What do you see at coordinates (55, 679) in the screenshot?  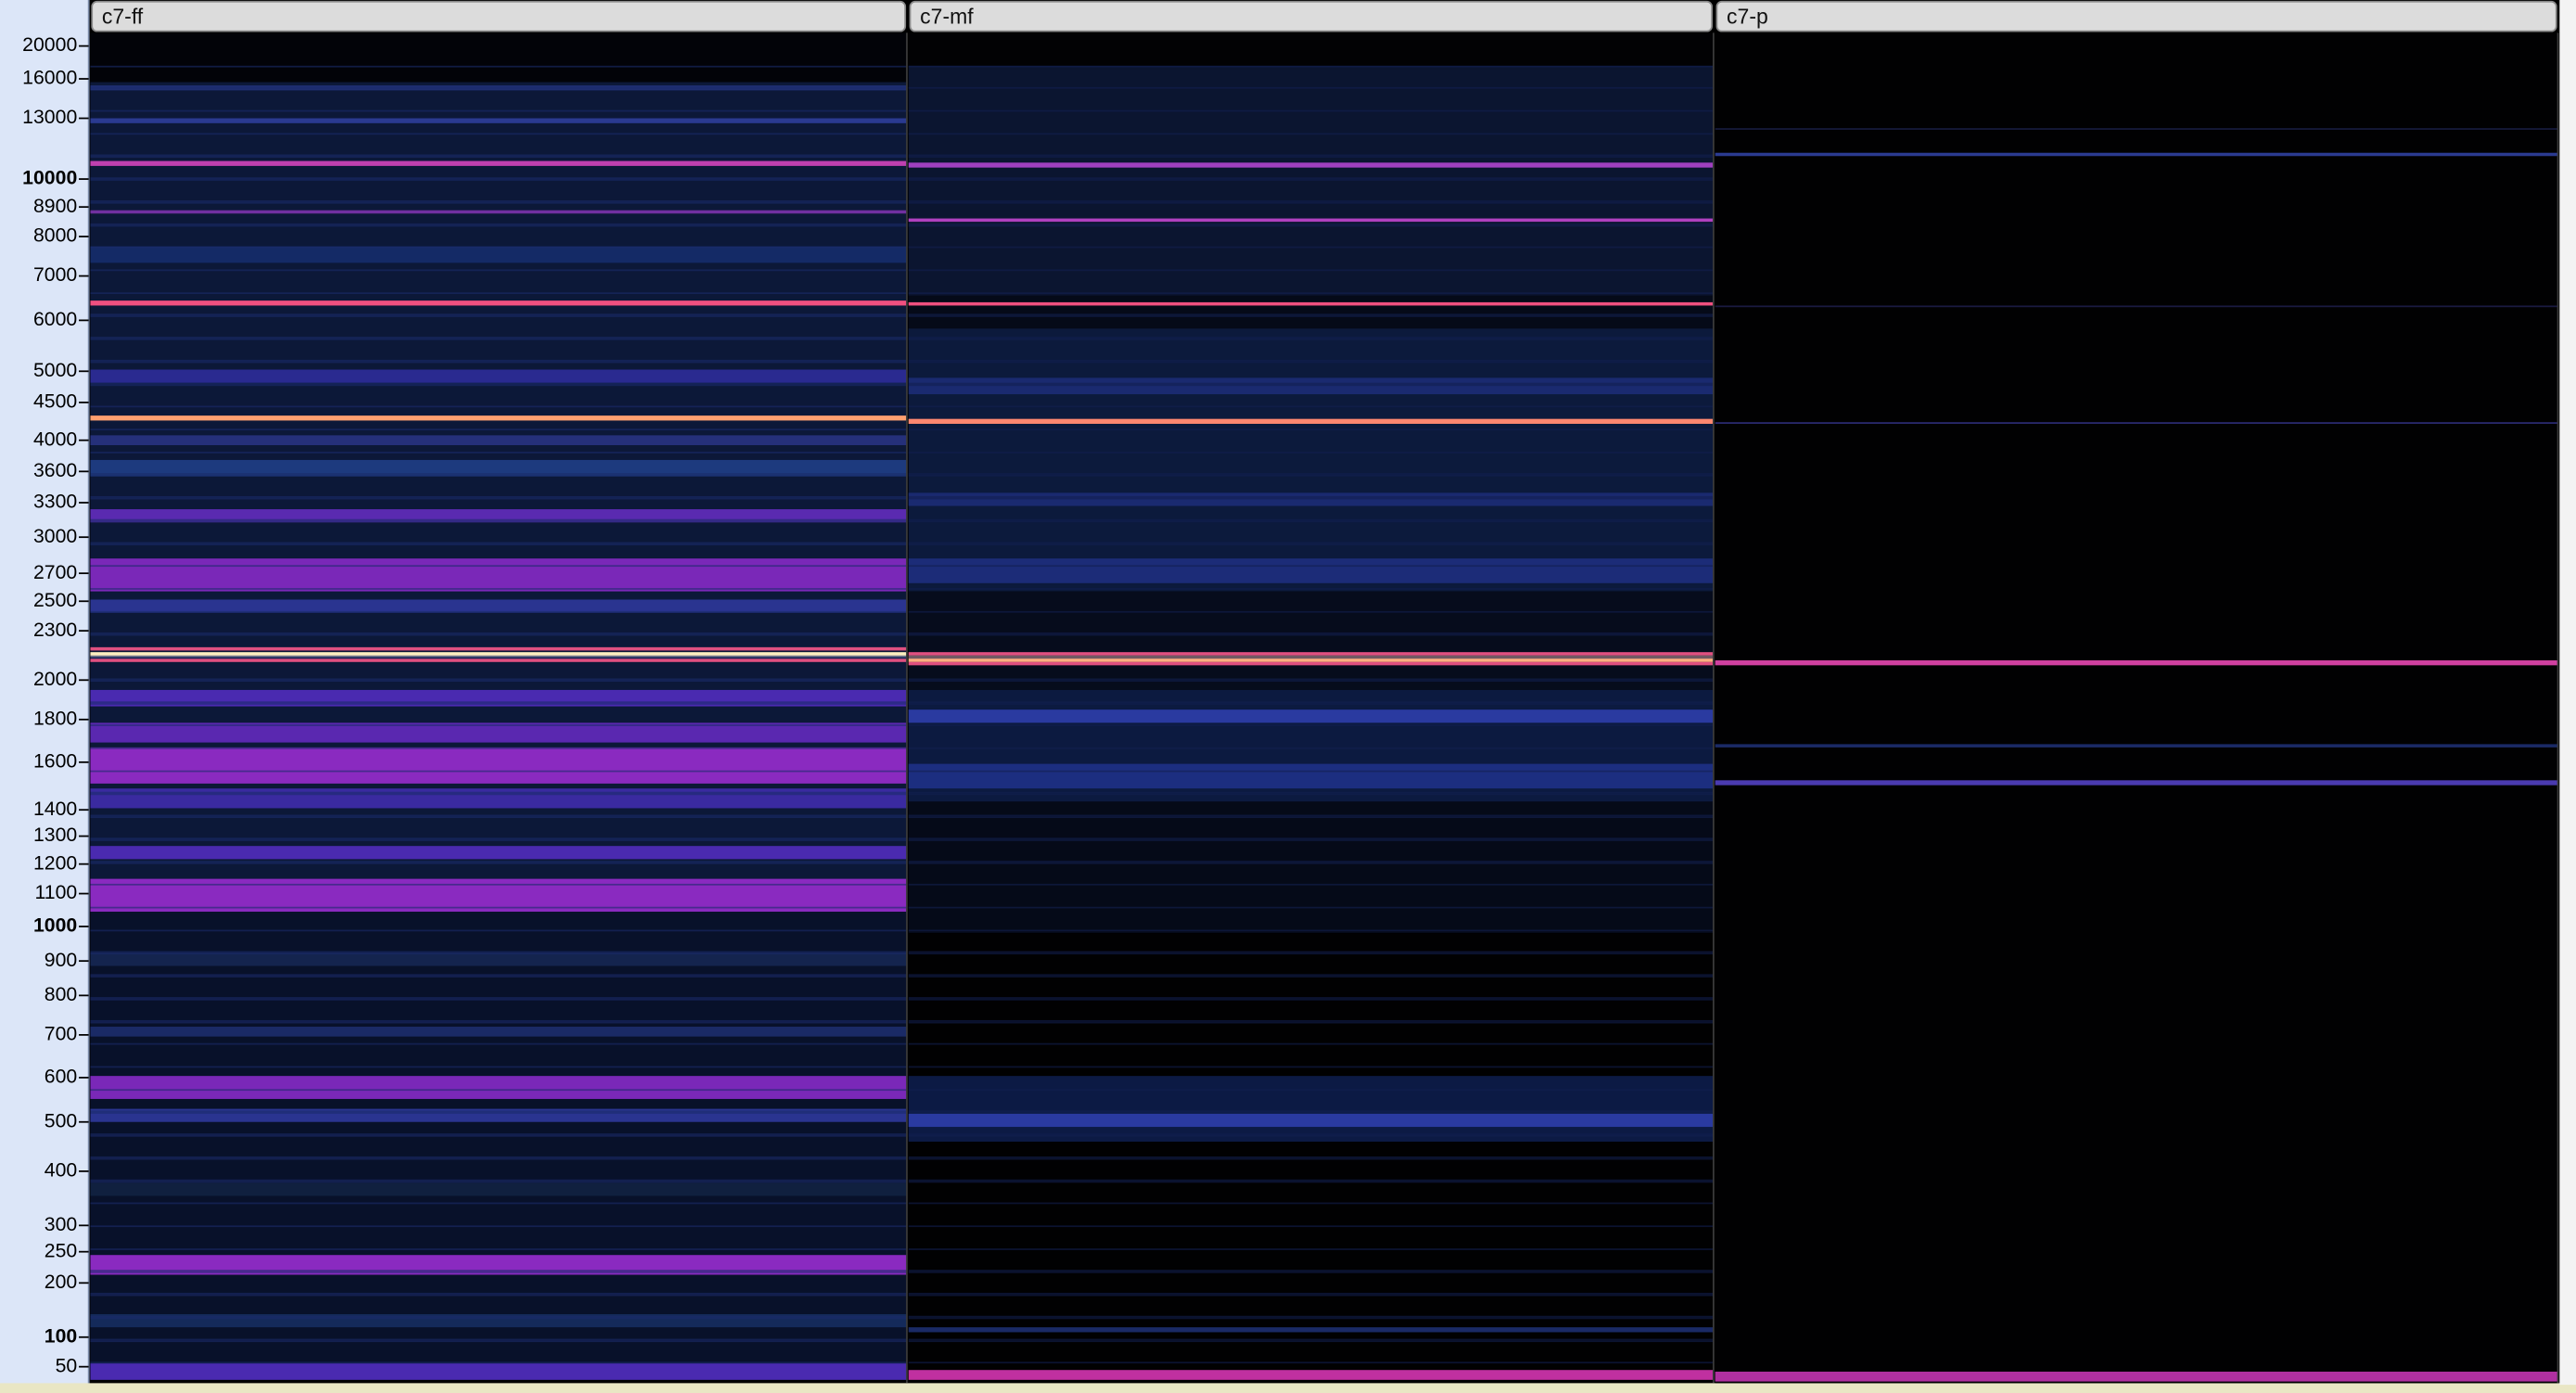 I see `tick-label: 2000` at bounding box center [55, 679].